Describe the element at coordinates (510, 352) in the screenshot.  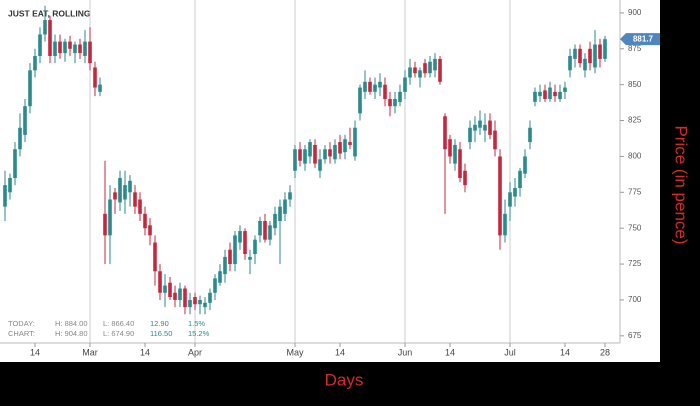
I see `x-tick-label: Jul` at that location.